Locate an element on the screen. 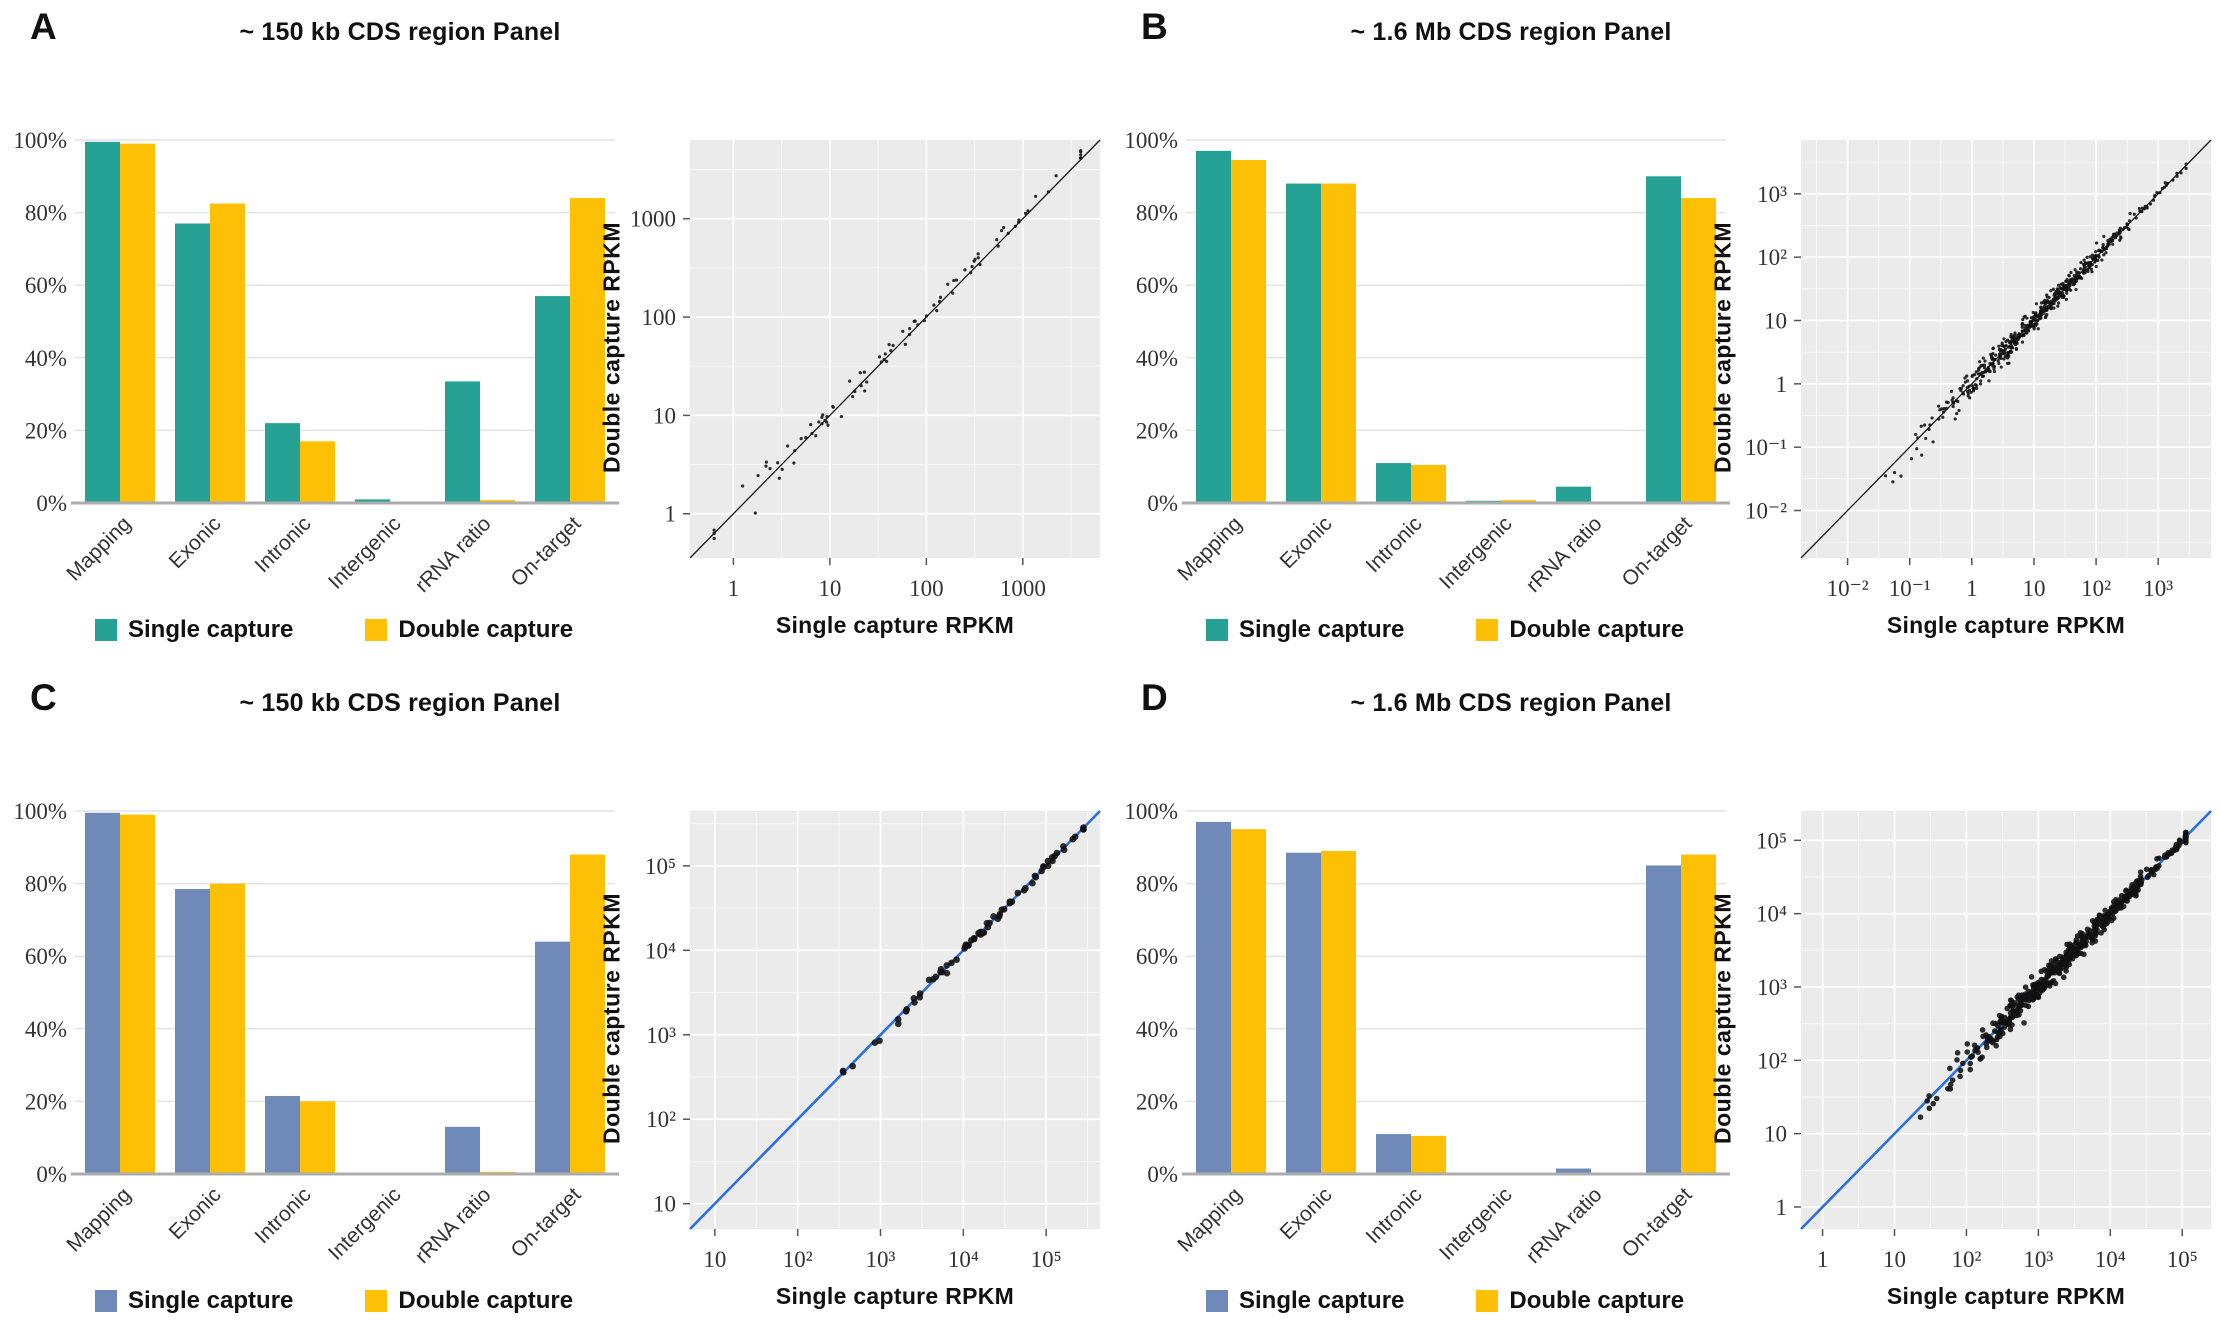 The width and height of the screenshot is (2221, 1341). legend-item: Single capture is located at coordinates (194, 1301).